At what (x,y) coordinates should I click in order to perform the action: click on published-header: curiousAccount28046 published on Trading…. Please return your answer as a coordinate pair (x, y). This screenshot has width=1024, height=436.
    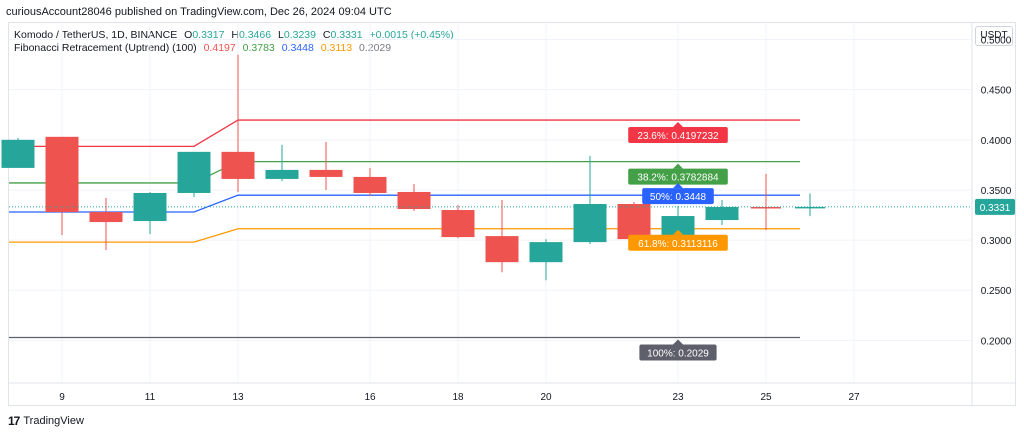
    Looking at the image, I should click on (199, 12).